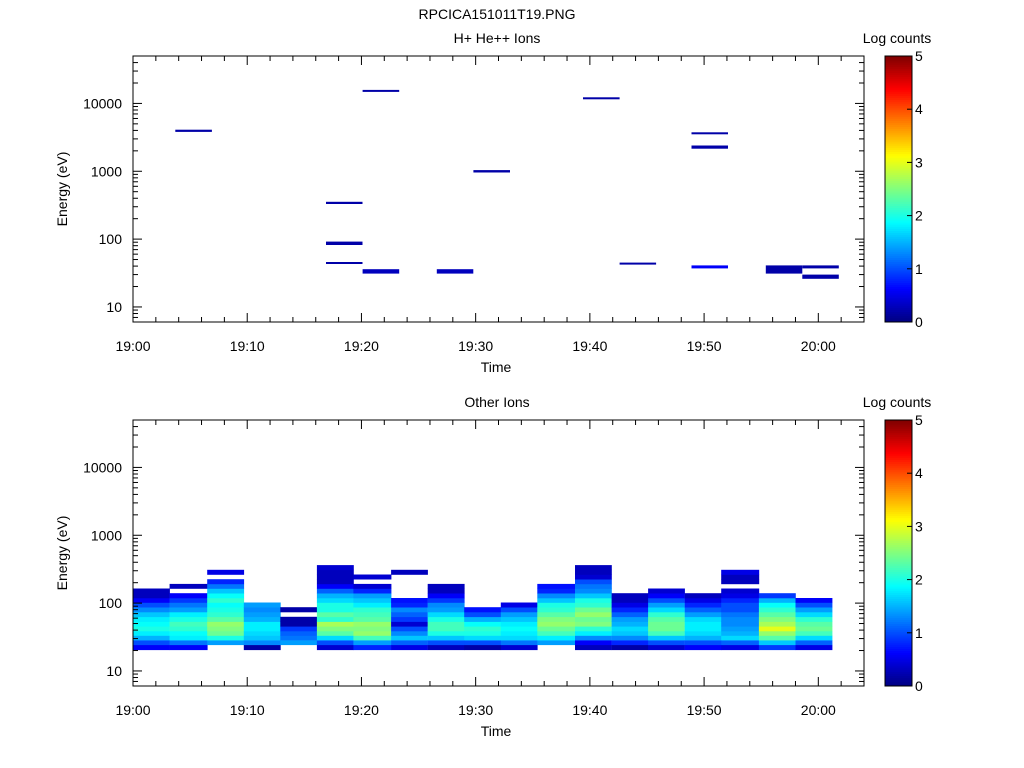 This screenshot has height=768, width=1024. Describe the element at coordinates (102, 103) in the screenshot. I see `y-tick-label: 10000` at that location.